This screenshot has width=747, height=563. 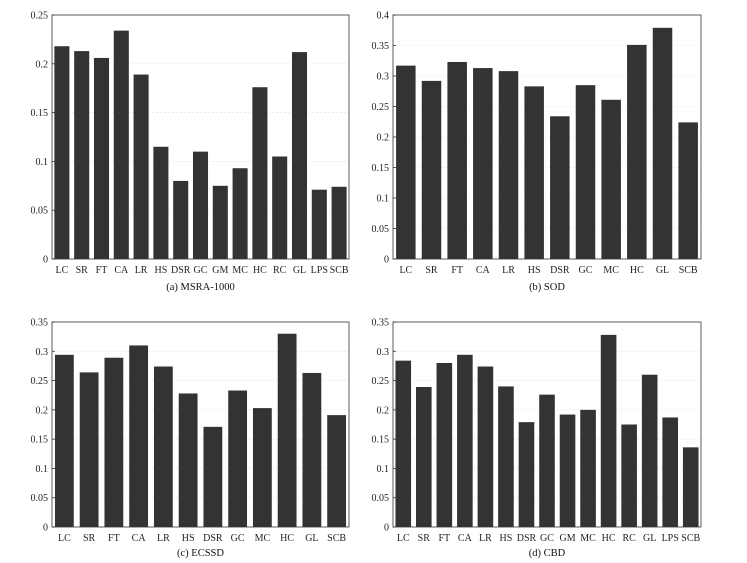 What do you see at coordinates (609, 538) in the screenshot?
I see `x-tick-label: HC` at bounding box center [609, 538].